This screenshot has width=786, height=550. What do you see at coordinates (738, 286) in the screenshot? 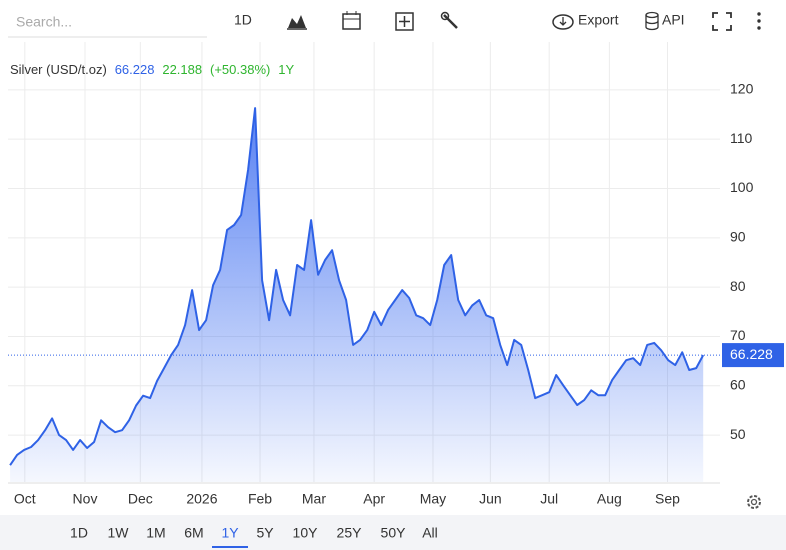
I see `y-tick-label: 80` at bounding box center [738, 286].